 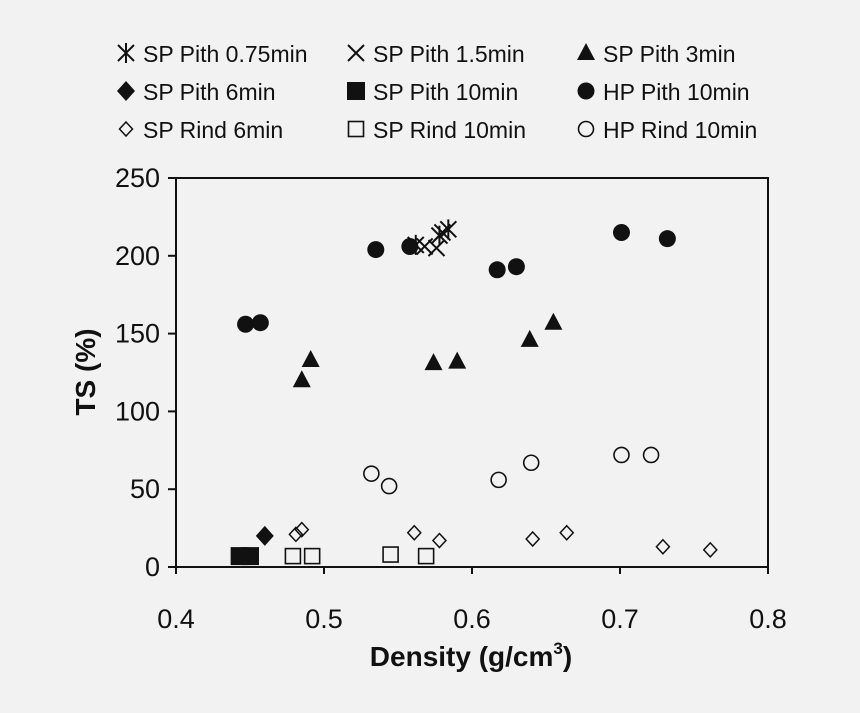 I want to click on legend-item: HP Pith 10min, so click(x=663, y=92).